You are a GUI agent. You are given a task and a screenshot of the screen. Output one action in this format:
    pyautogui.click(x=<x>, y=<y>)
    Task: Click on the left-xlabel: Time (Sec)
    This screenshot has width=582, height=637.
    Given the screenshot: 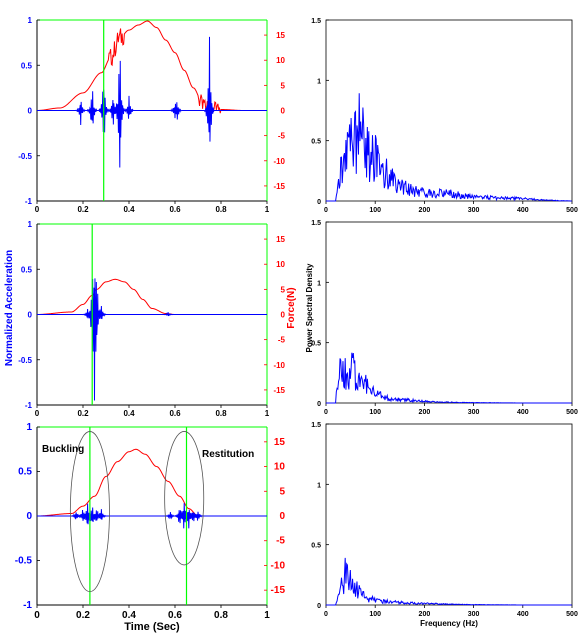 What is the action you would take?
    pyautogui.click(x=152, y=627)
    